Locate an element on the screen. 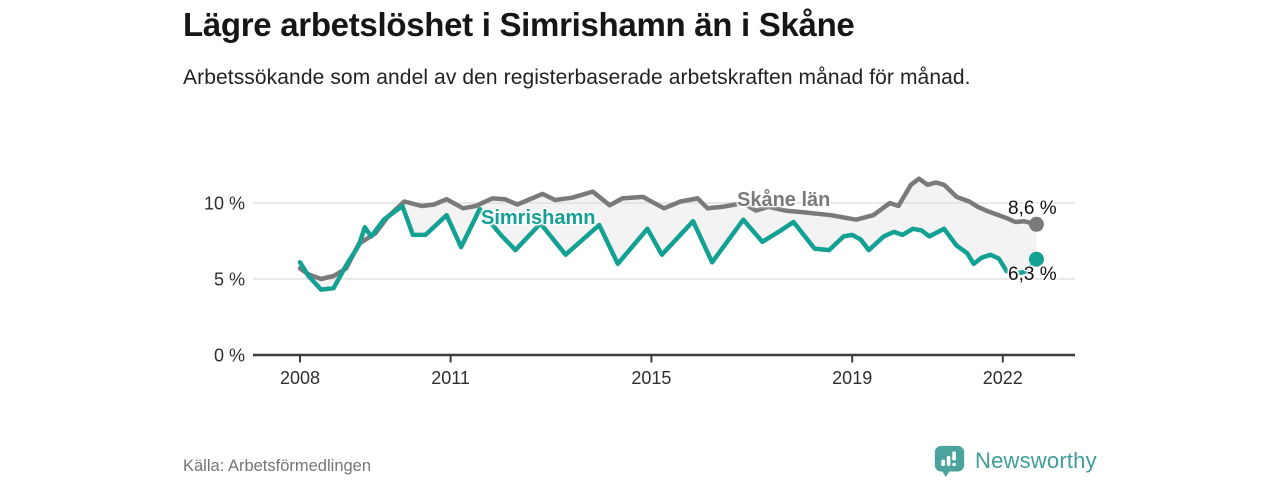 This screenshot has width=1280, height=480. series-line-skane is located at coordinates (668, 229).